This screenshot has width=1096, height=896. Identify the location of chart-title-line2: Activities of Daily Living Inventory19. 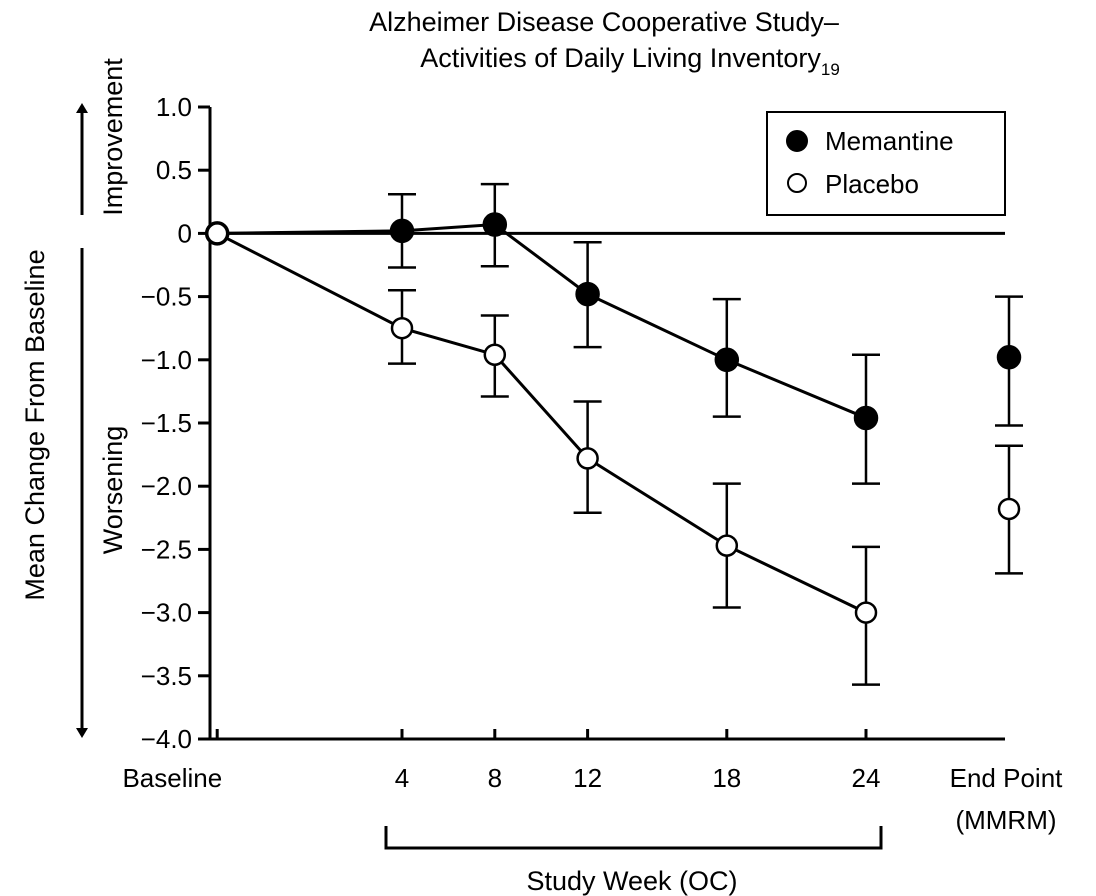
(630, 61).